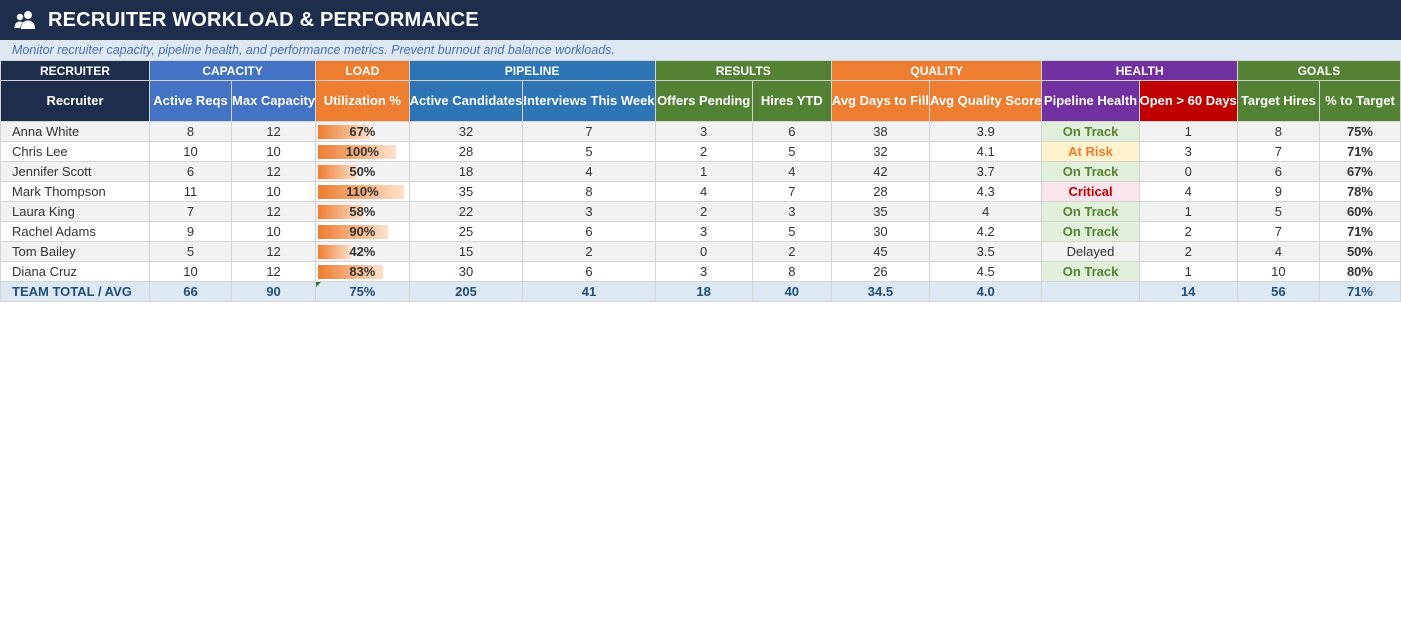 This screenshot has width=1401, height=641. Describe the element at coordinates (589, 151) in the screenshot. I see `cell-interviews-week: 5` at that location.